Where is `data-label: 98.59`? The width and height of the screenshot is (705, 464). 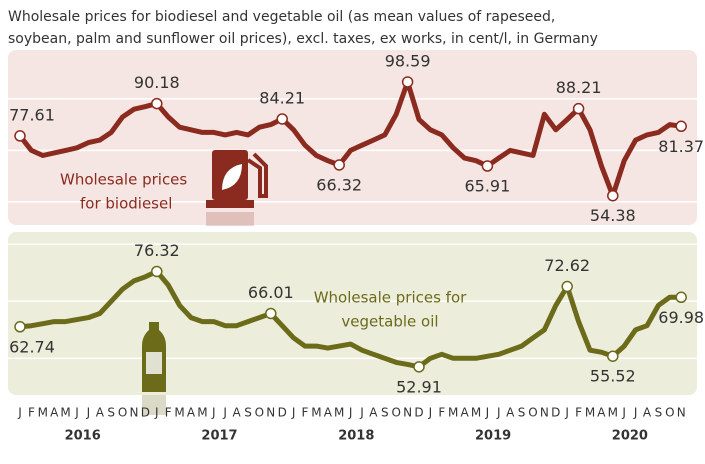 data-label: 98.59 is located at coordinates (408, 60).